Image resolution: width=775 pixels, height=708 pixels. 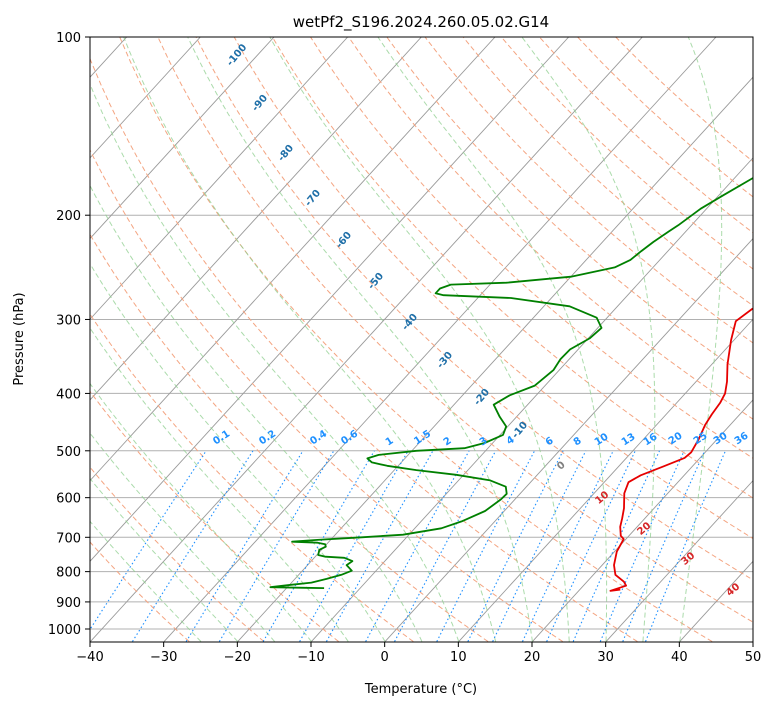 I want to click on x-tick-label: −40, so click(x=89, y=657).